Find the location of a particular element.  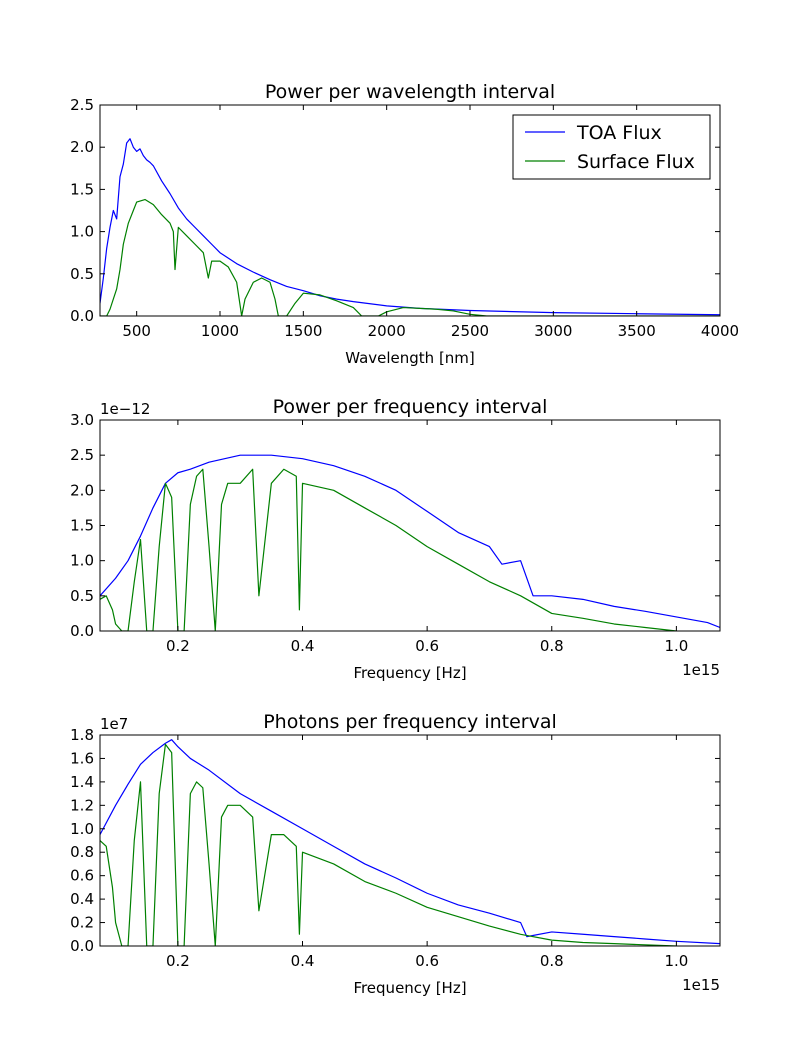

x-tick-label: 3500 is located at coordinates (637, 331).